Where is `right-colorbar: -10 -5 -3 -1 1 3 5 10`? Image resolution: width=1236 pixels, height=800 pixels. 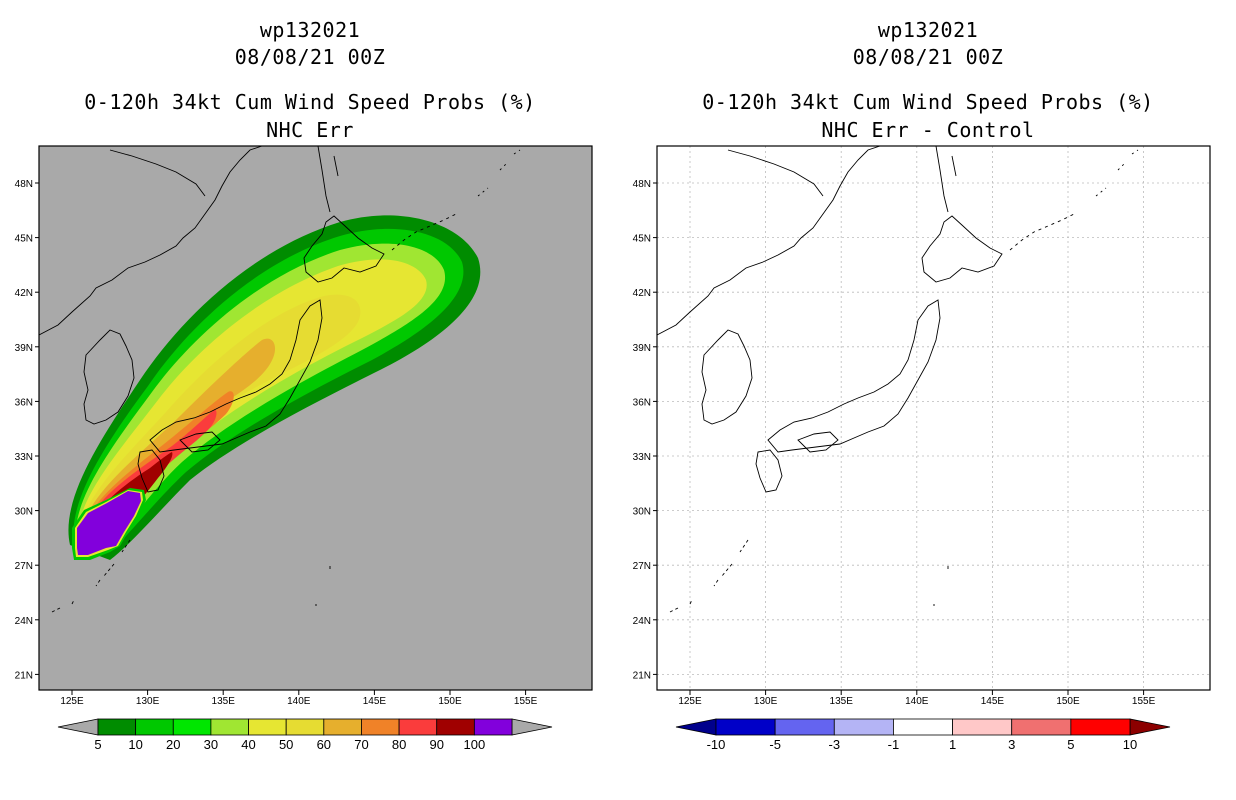
right-colorbar: -10 -5 -3 -1 1 3 5 10 is located at coordinates (923, 735).